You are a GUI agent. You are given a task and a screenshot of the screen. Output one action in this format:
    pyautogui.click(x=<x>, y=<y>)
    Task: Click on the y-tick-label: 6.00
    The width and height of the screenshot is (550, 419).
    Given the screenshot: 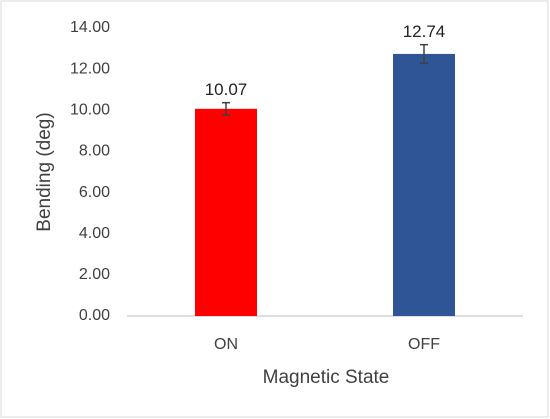 What is the action you would take?
    pyautogui.click(x=94, y=192)
    